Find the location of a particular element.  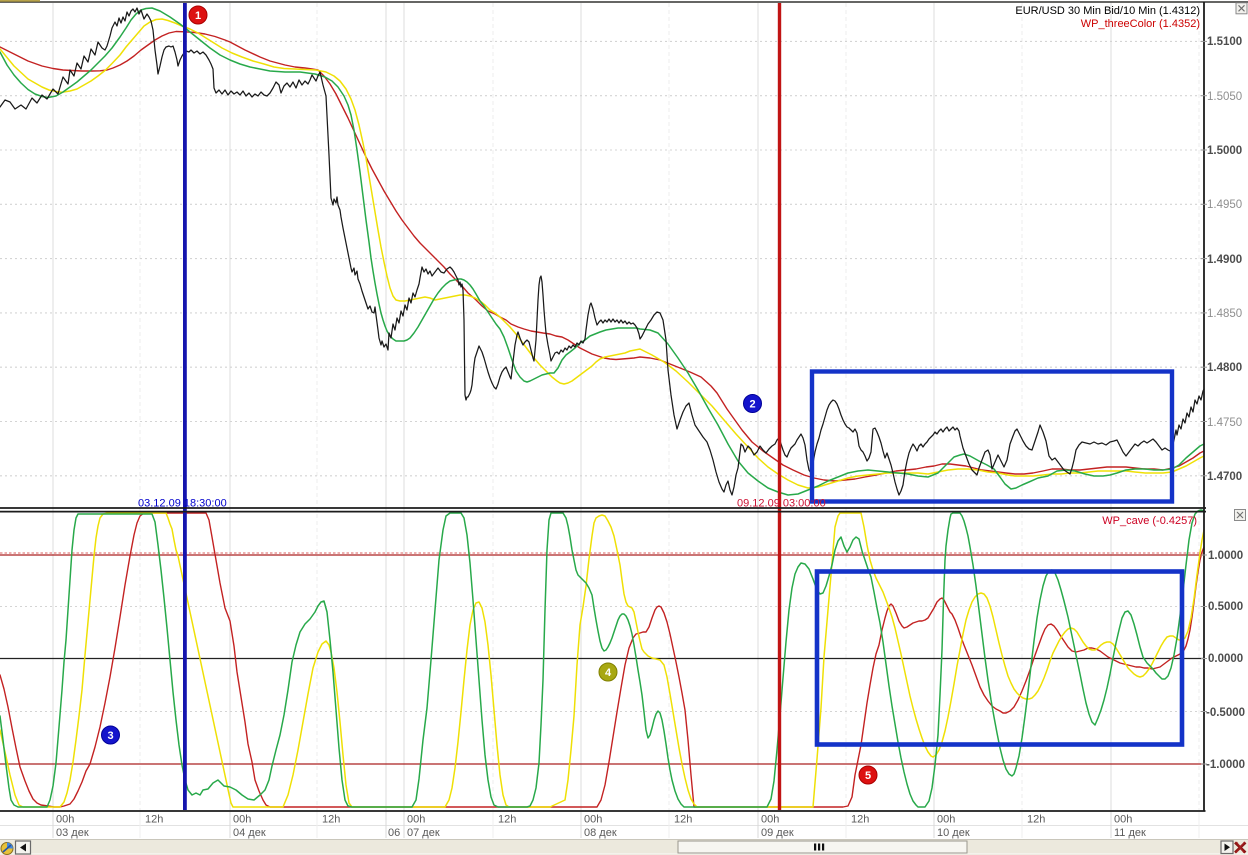

svg-text: WP_threeColor (1.4352) is located at coordinates (1140, 24).